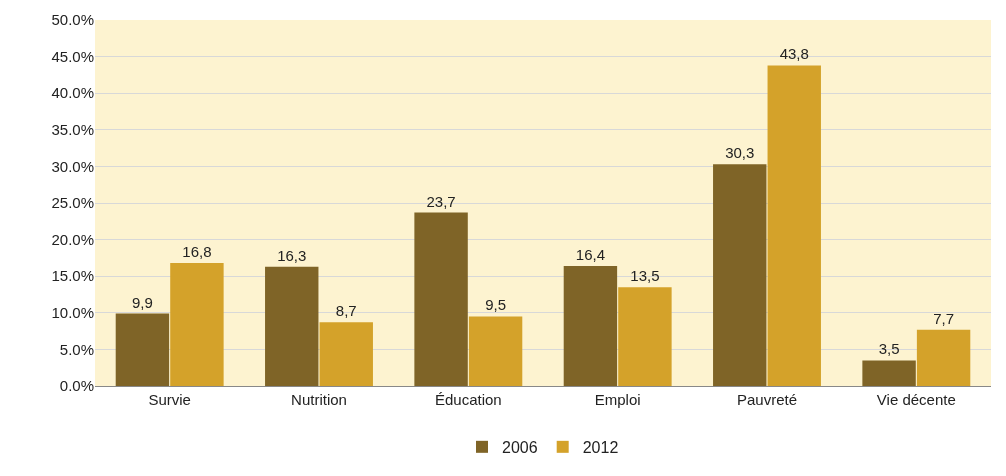 The width and height of the screenshot is (1006, 476). I want to click on y-tick-label: 10.0%, so click(72, 313).